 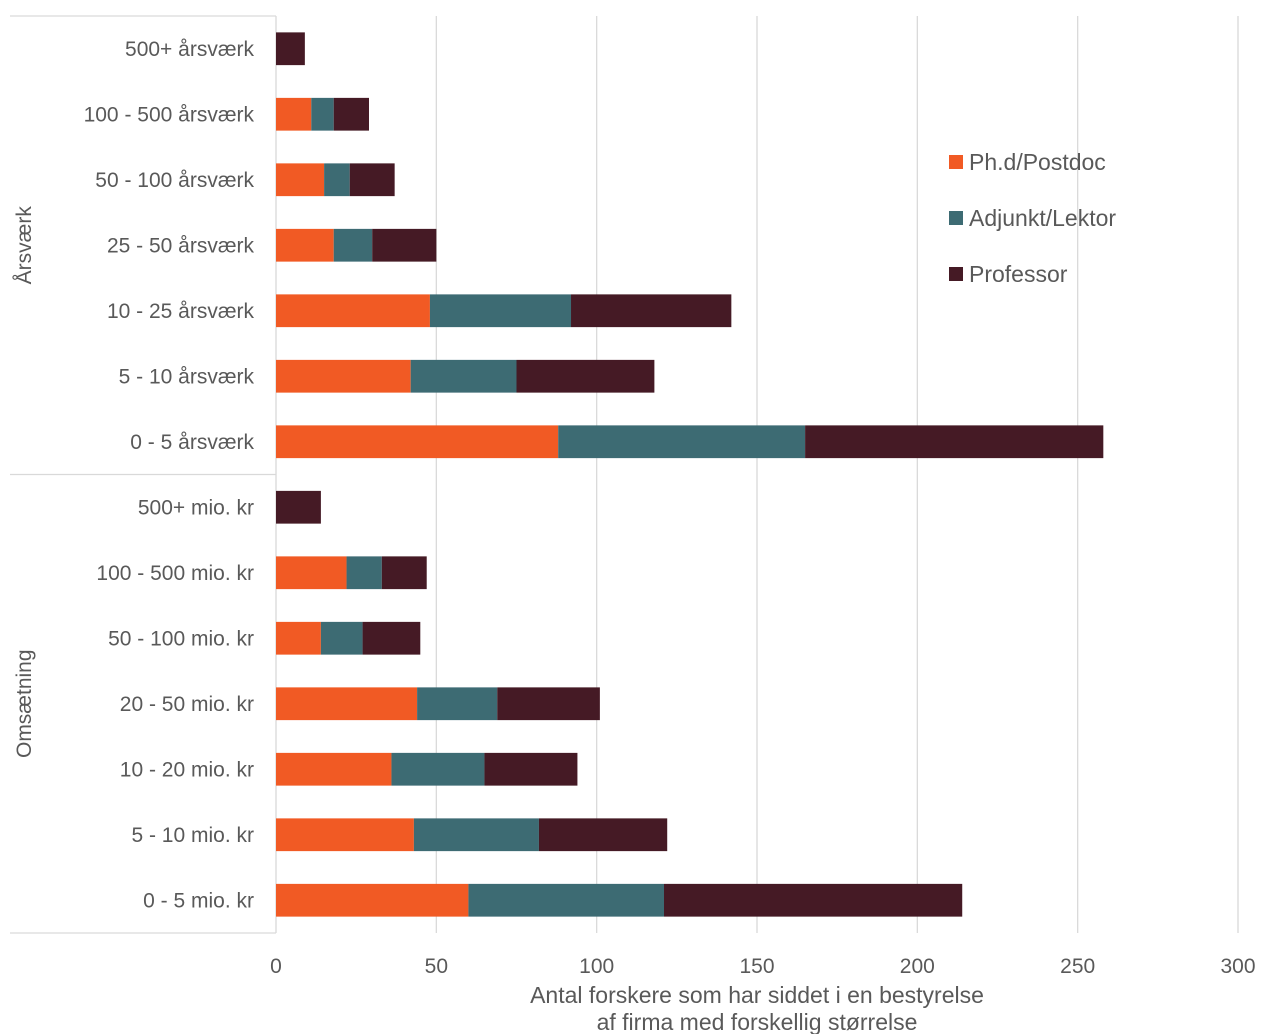 I want to click on x-tick-label: 200, so click(x=917, y=966).